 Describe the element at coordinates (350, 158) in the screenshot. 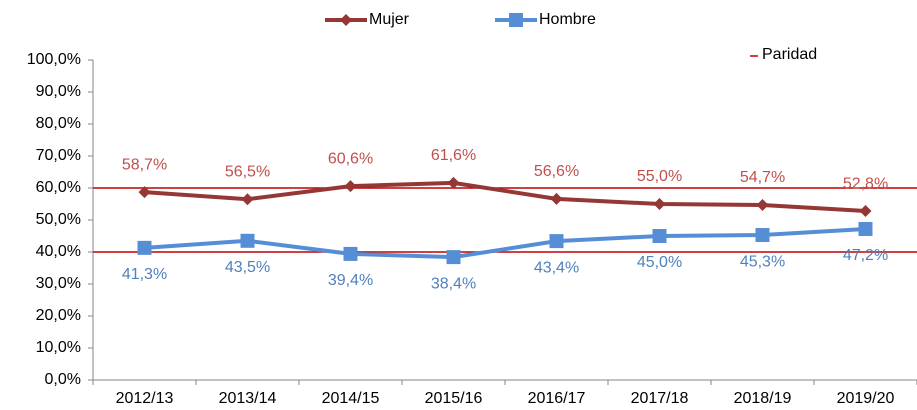

I see `data-label: 60,6%` at that location.